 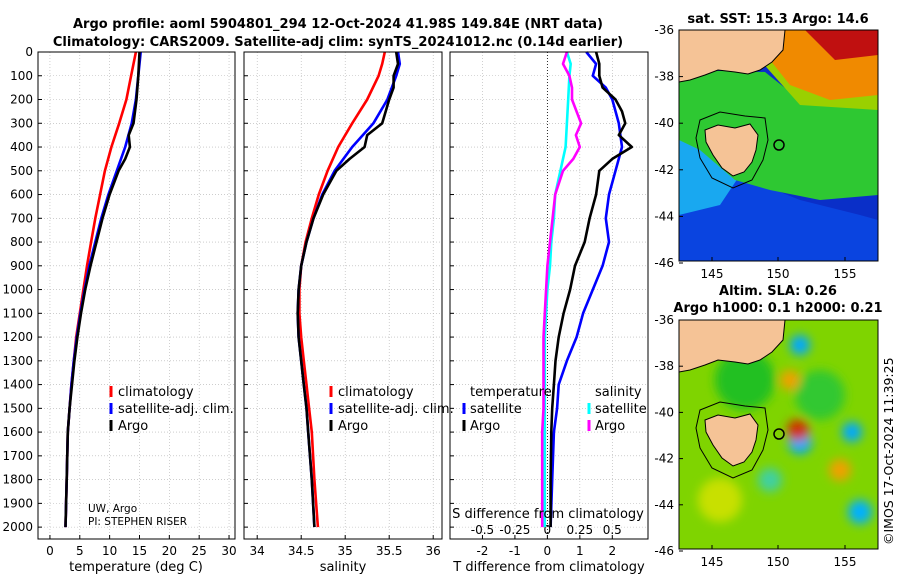 What do you see at coordinates (17, 503) in the screenshot?
I see `y-tick-label: 1900` at bounding box center [17, 503].